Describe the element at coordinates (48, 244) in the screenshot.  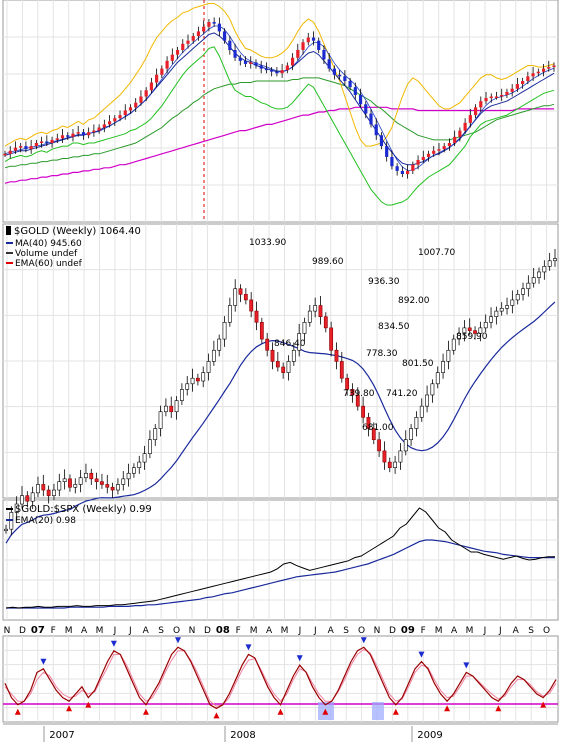
I see `price-legend-item: MA(40) 945.60` at that location.